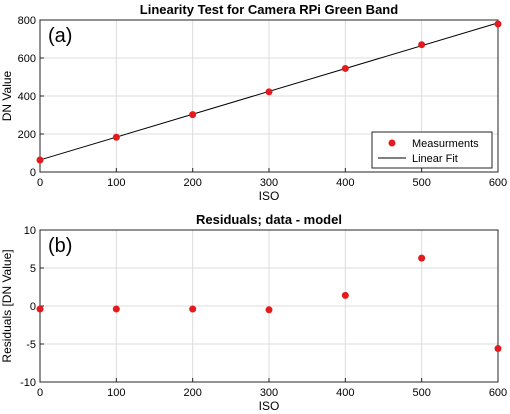  I want to click on y-axis-label: Residuals [DN Value], so click(7, 305).